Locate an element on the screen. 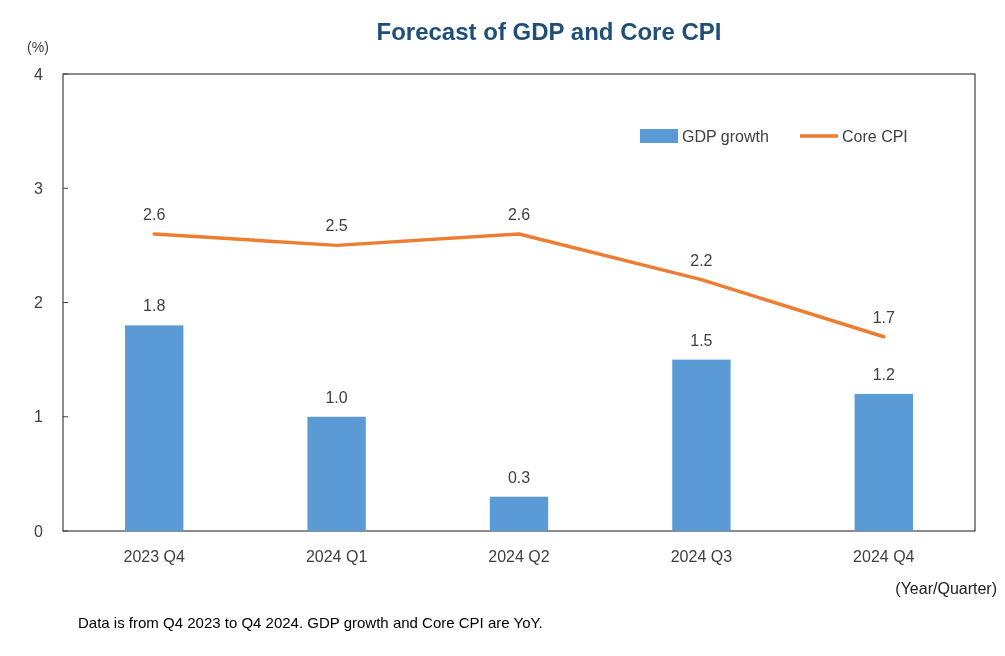  y-axis-title: (%) is located at coordinates (38, 47).